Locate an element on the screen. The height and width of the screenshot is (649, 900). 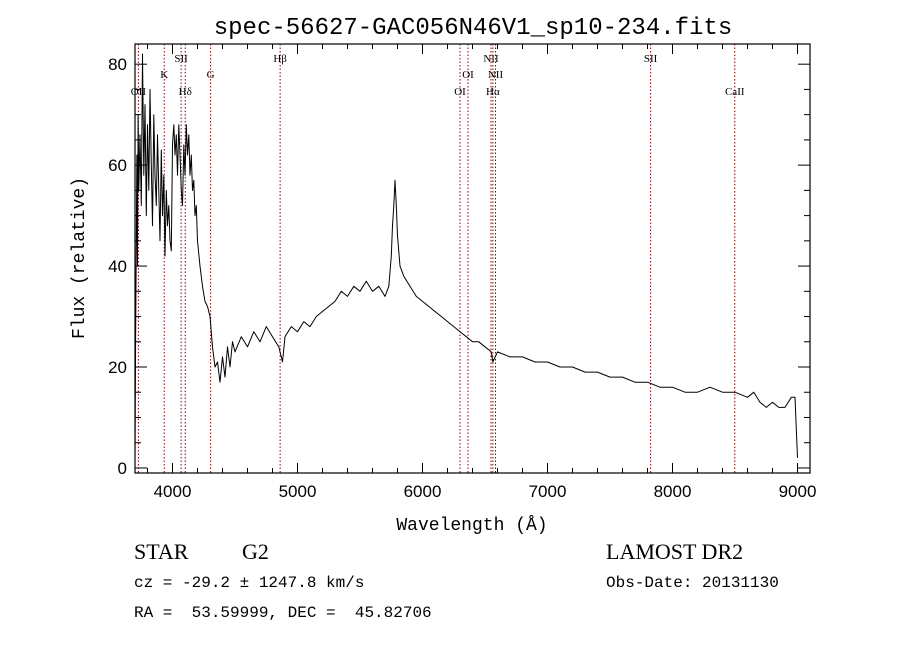
x-tick-label-1: 5000 is located at coordinates (298, 491).